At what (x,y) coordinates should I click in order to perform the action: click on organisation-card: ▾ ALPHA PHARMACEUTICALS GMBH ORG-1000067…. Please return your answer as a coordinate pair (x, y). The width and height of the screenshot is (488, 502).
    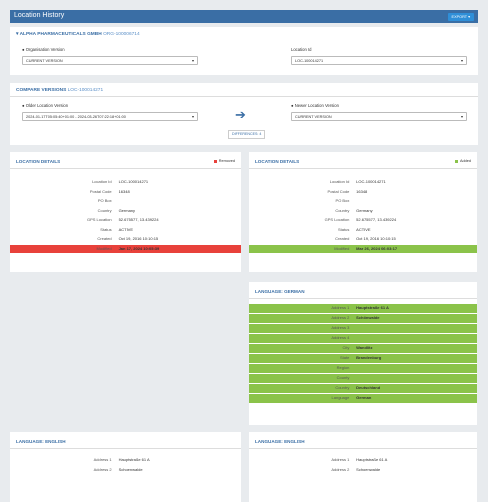
    Looking at the image, I should click on (244, 51).